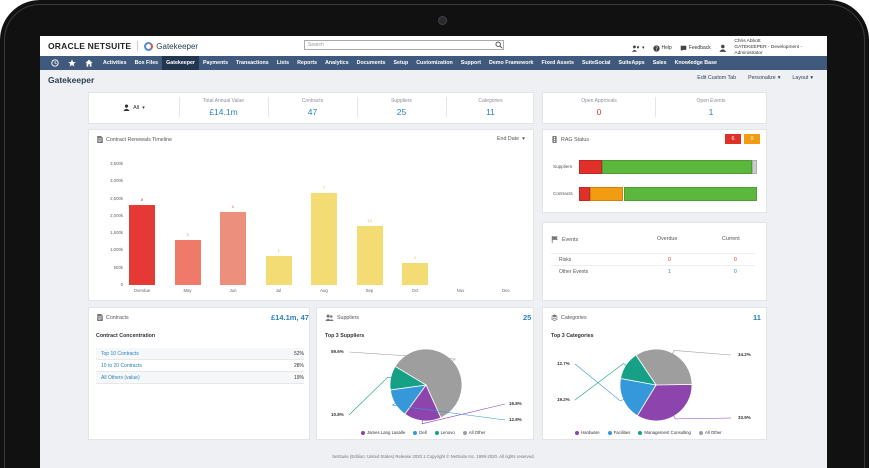  I want to click on kpi-label: Categories, so click(490, 101).